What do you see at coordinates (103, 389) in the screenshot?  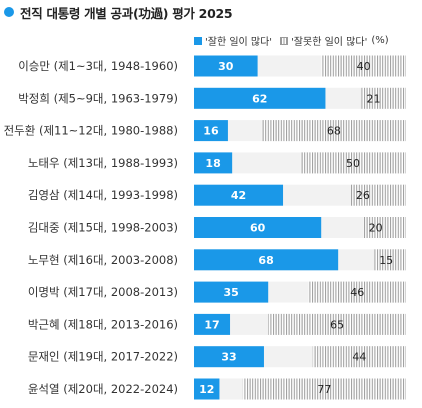 I see `category-label: 윤석열 (제20대, 2022-2024)` at bounding box center [103, 389].